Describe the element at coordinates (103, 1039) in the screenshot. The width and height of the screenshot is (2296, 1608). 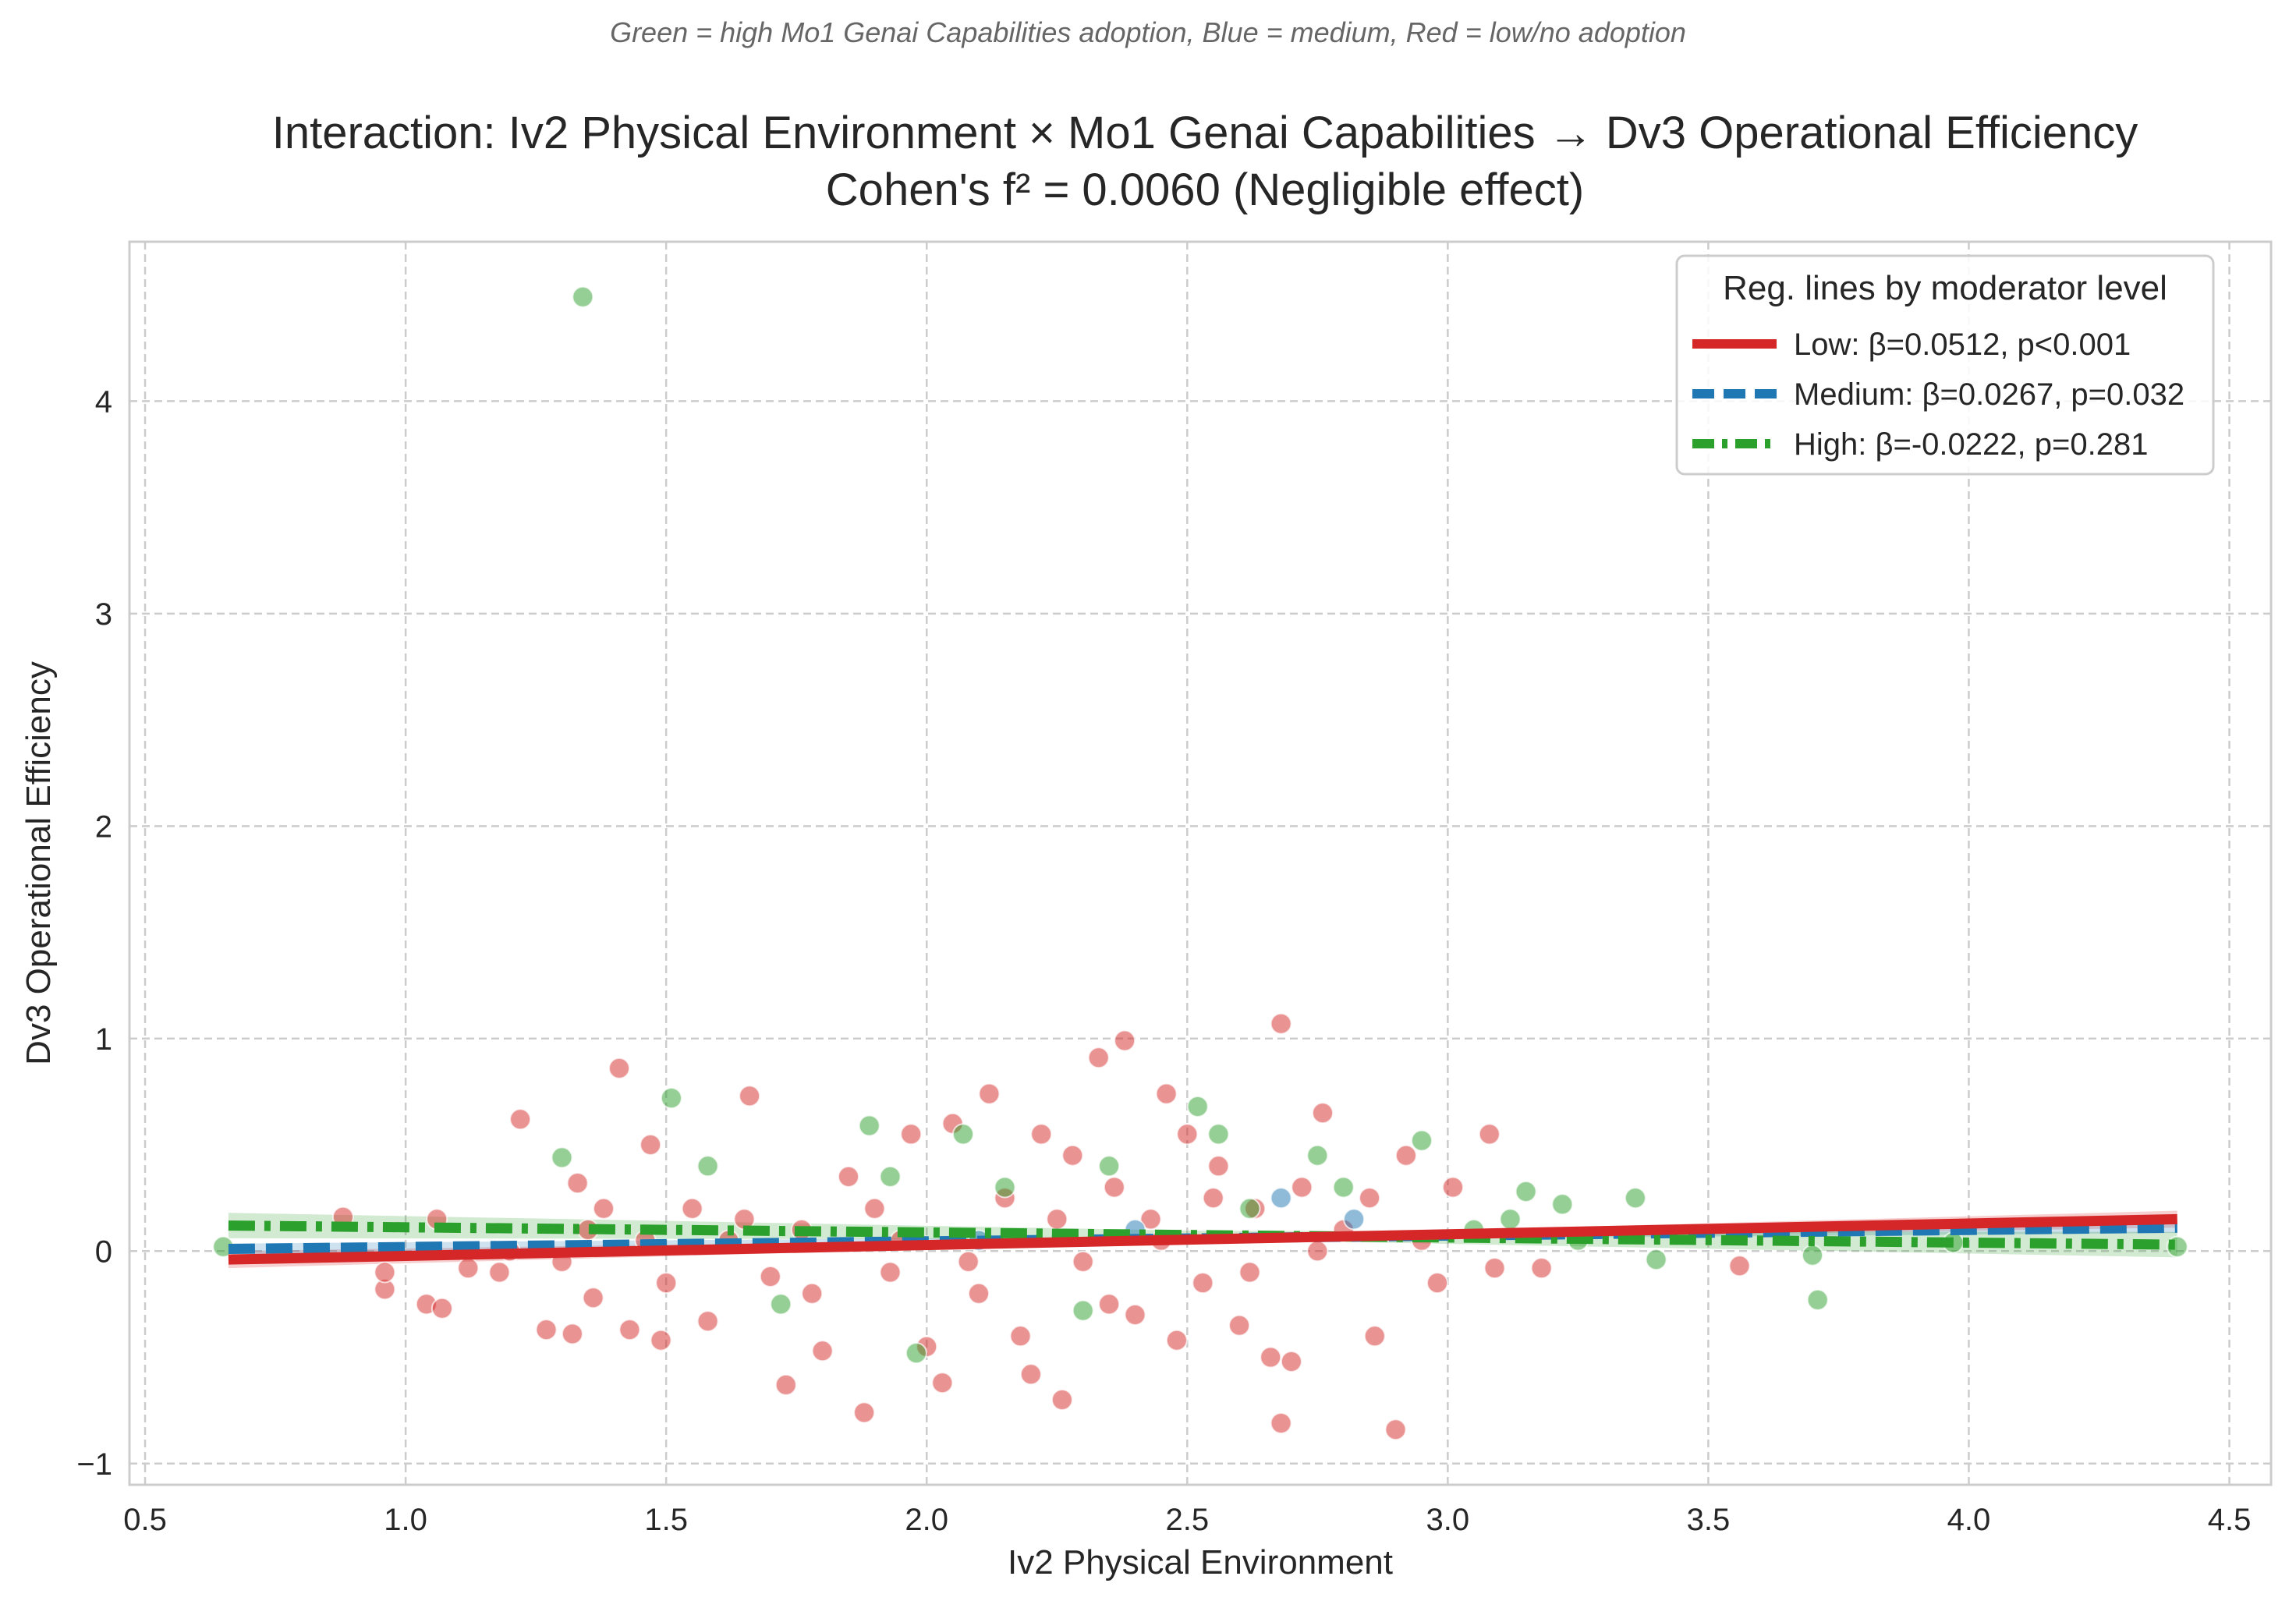
I see `y-tick-label: 1` at that location.